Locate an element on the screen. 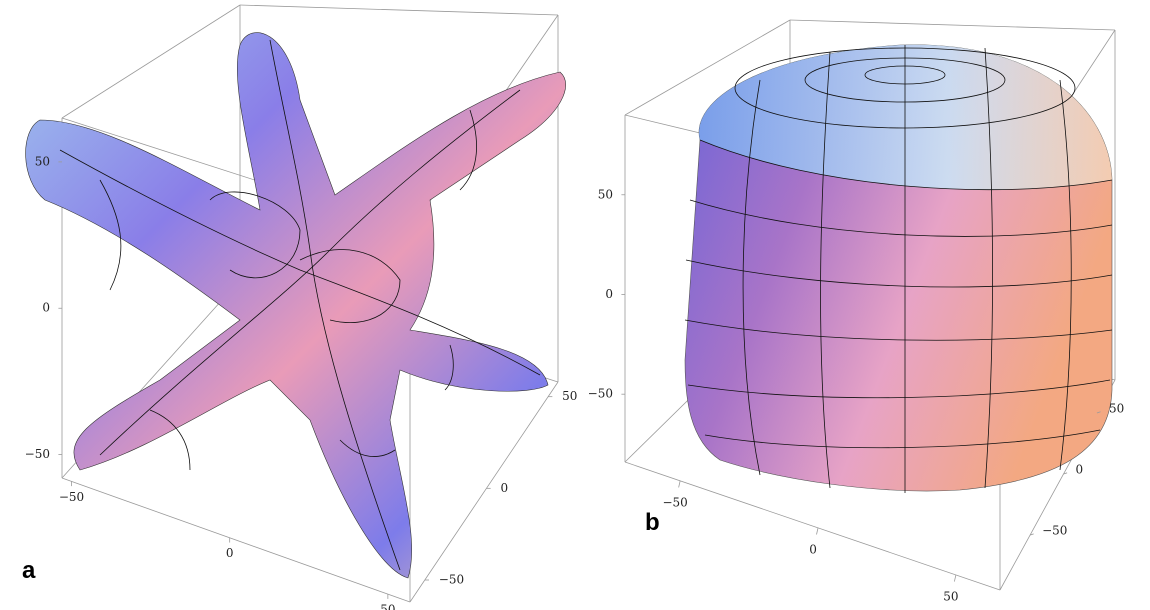  panel-label: b is located at coordinates (652, 522).